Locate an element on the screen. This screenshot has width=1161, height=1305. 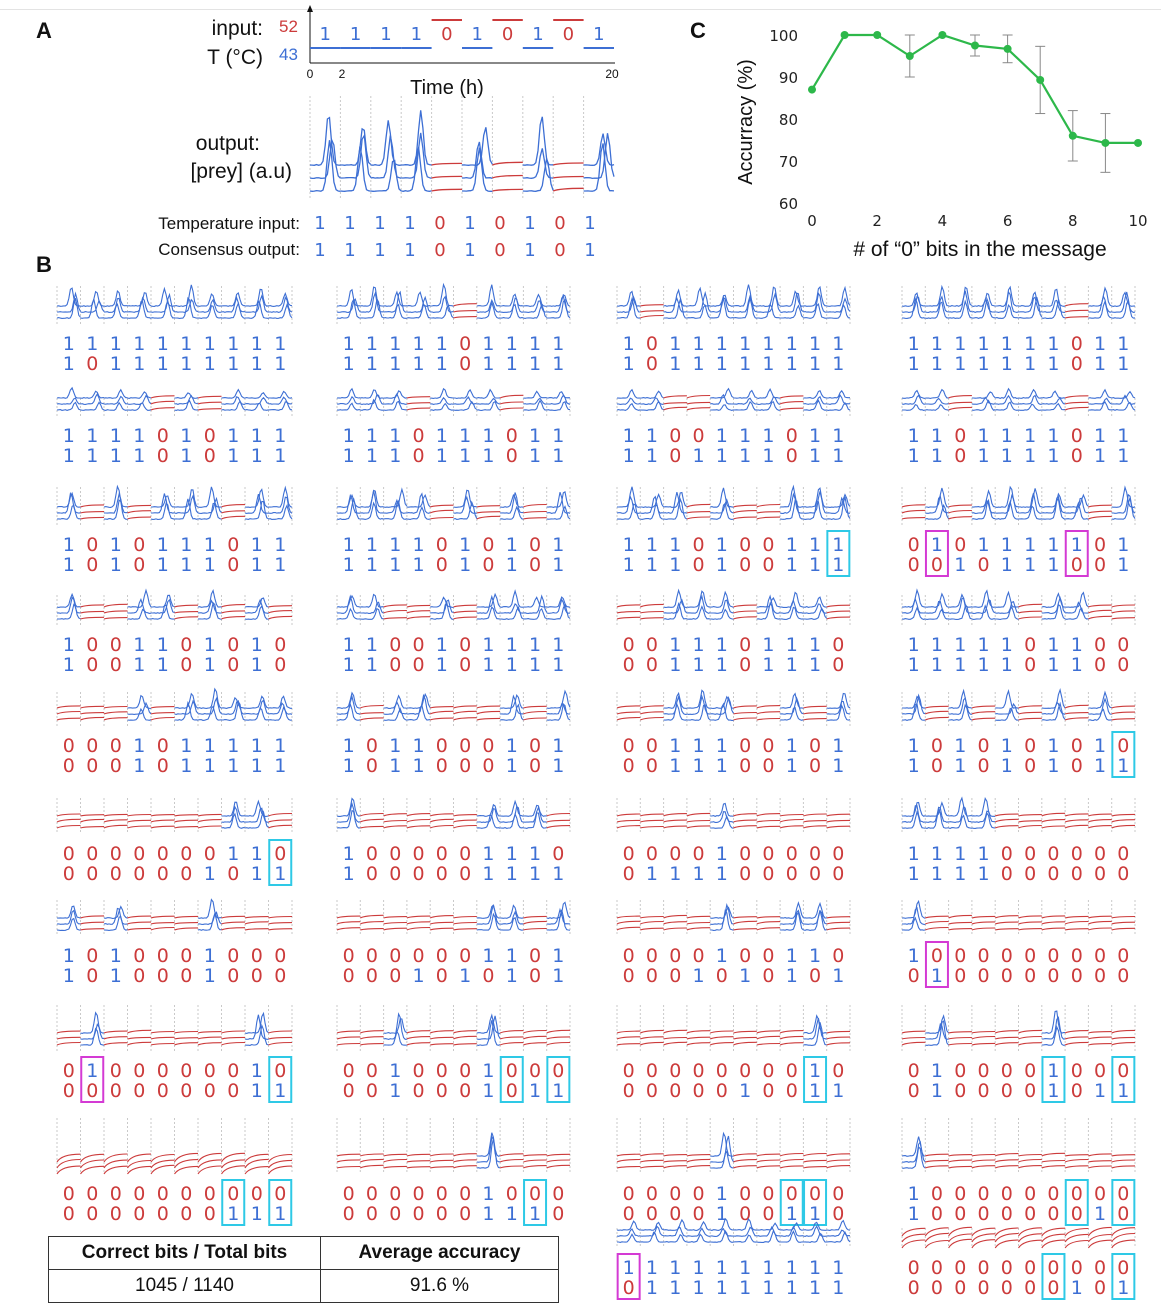
summary-output-bit: 1 is located at coordinates (529, 250).